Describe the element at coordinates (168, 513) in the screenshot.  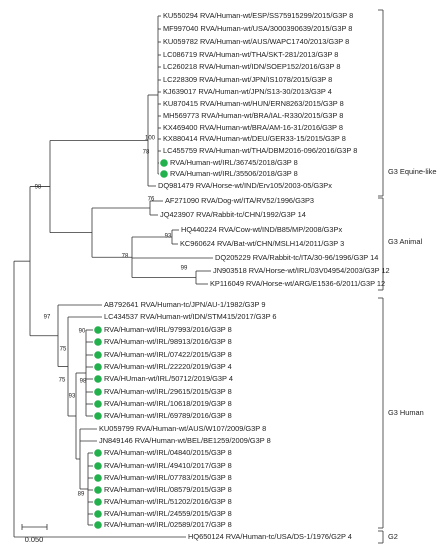
I see `leaf-label: RVA/Human-wt/IRL/24559/2015/G3P 8` at that location.